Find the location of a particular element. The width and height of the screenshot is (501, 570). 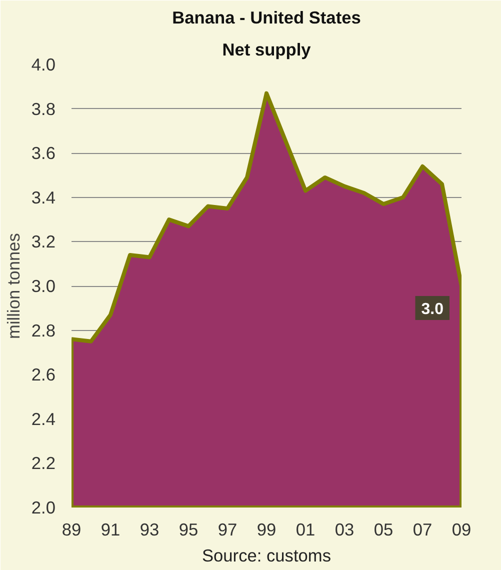

chart-title: Banana - United States is located at coordinates (266, 18).